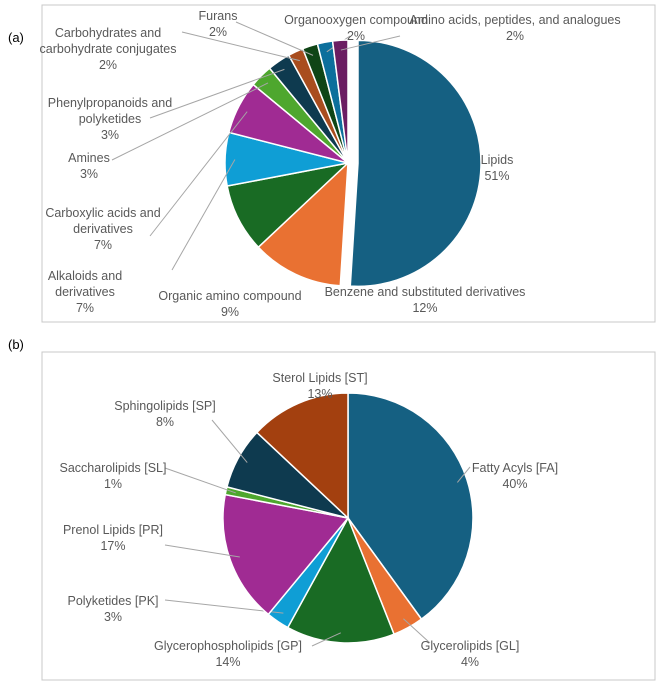 The image size is (664, 685). I want to click on category-label: Fatty Acyls [FA], so click(515, 468).